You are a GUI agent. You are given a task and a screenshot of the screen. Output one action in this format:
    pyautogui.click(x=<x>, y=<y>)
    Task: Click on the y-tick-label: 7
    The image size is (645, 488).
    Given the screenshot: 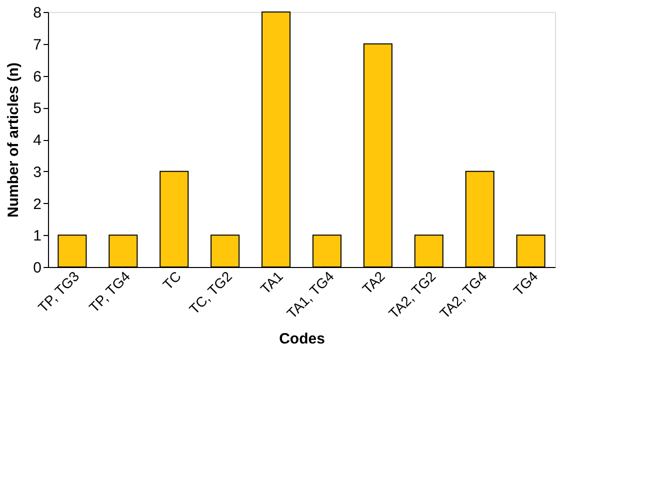 What is the action you would take?
    pyautogui.click(x=37, y=45)
    